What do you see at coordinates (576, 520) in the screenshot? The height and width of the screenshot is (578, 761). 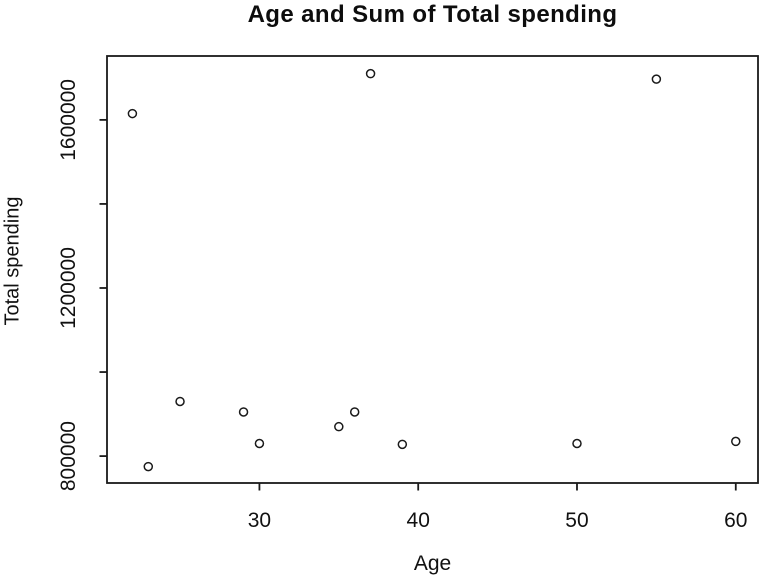 I see `x-tick-label: 50` at bounding box center [576, 520].